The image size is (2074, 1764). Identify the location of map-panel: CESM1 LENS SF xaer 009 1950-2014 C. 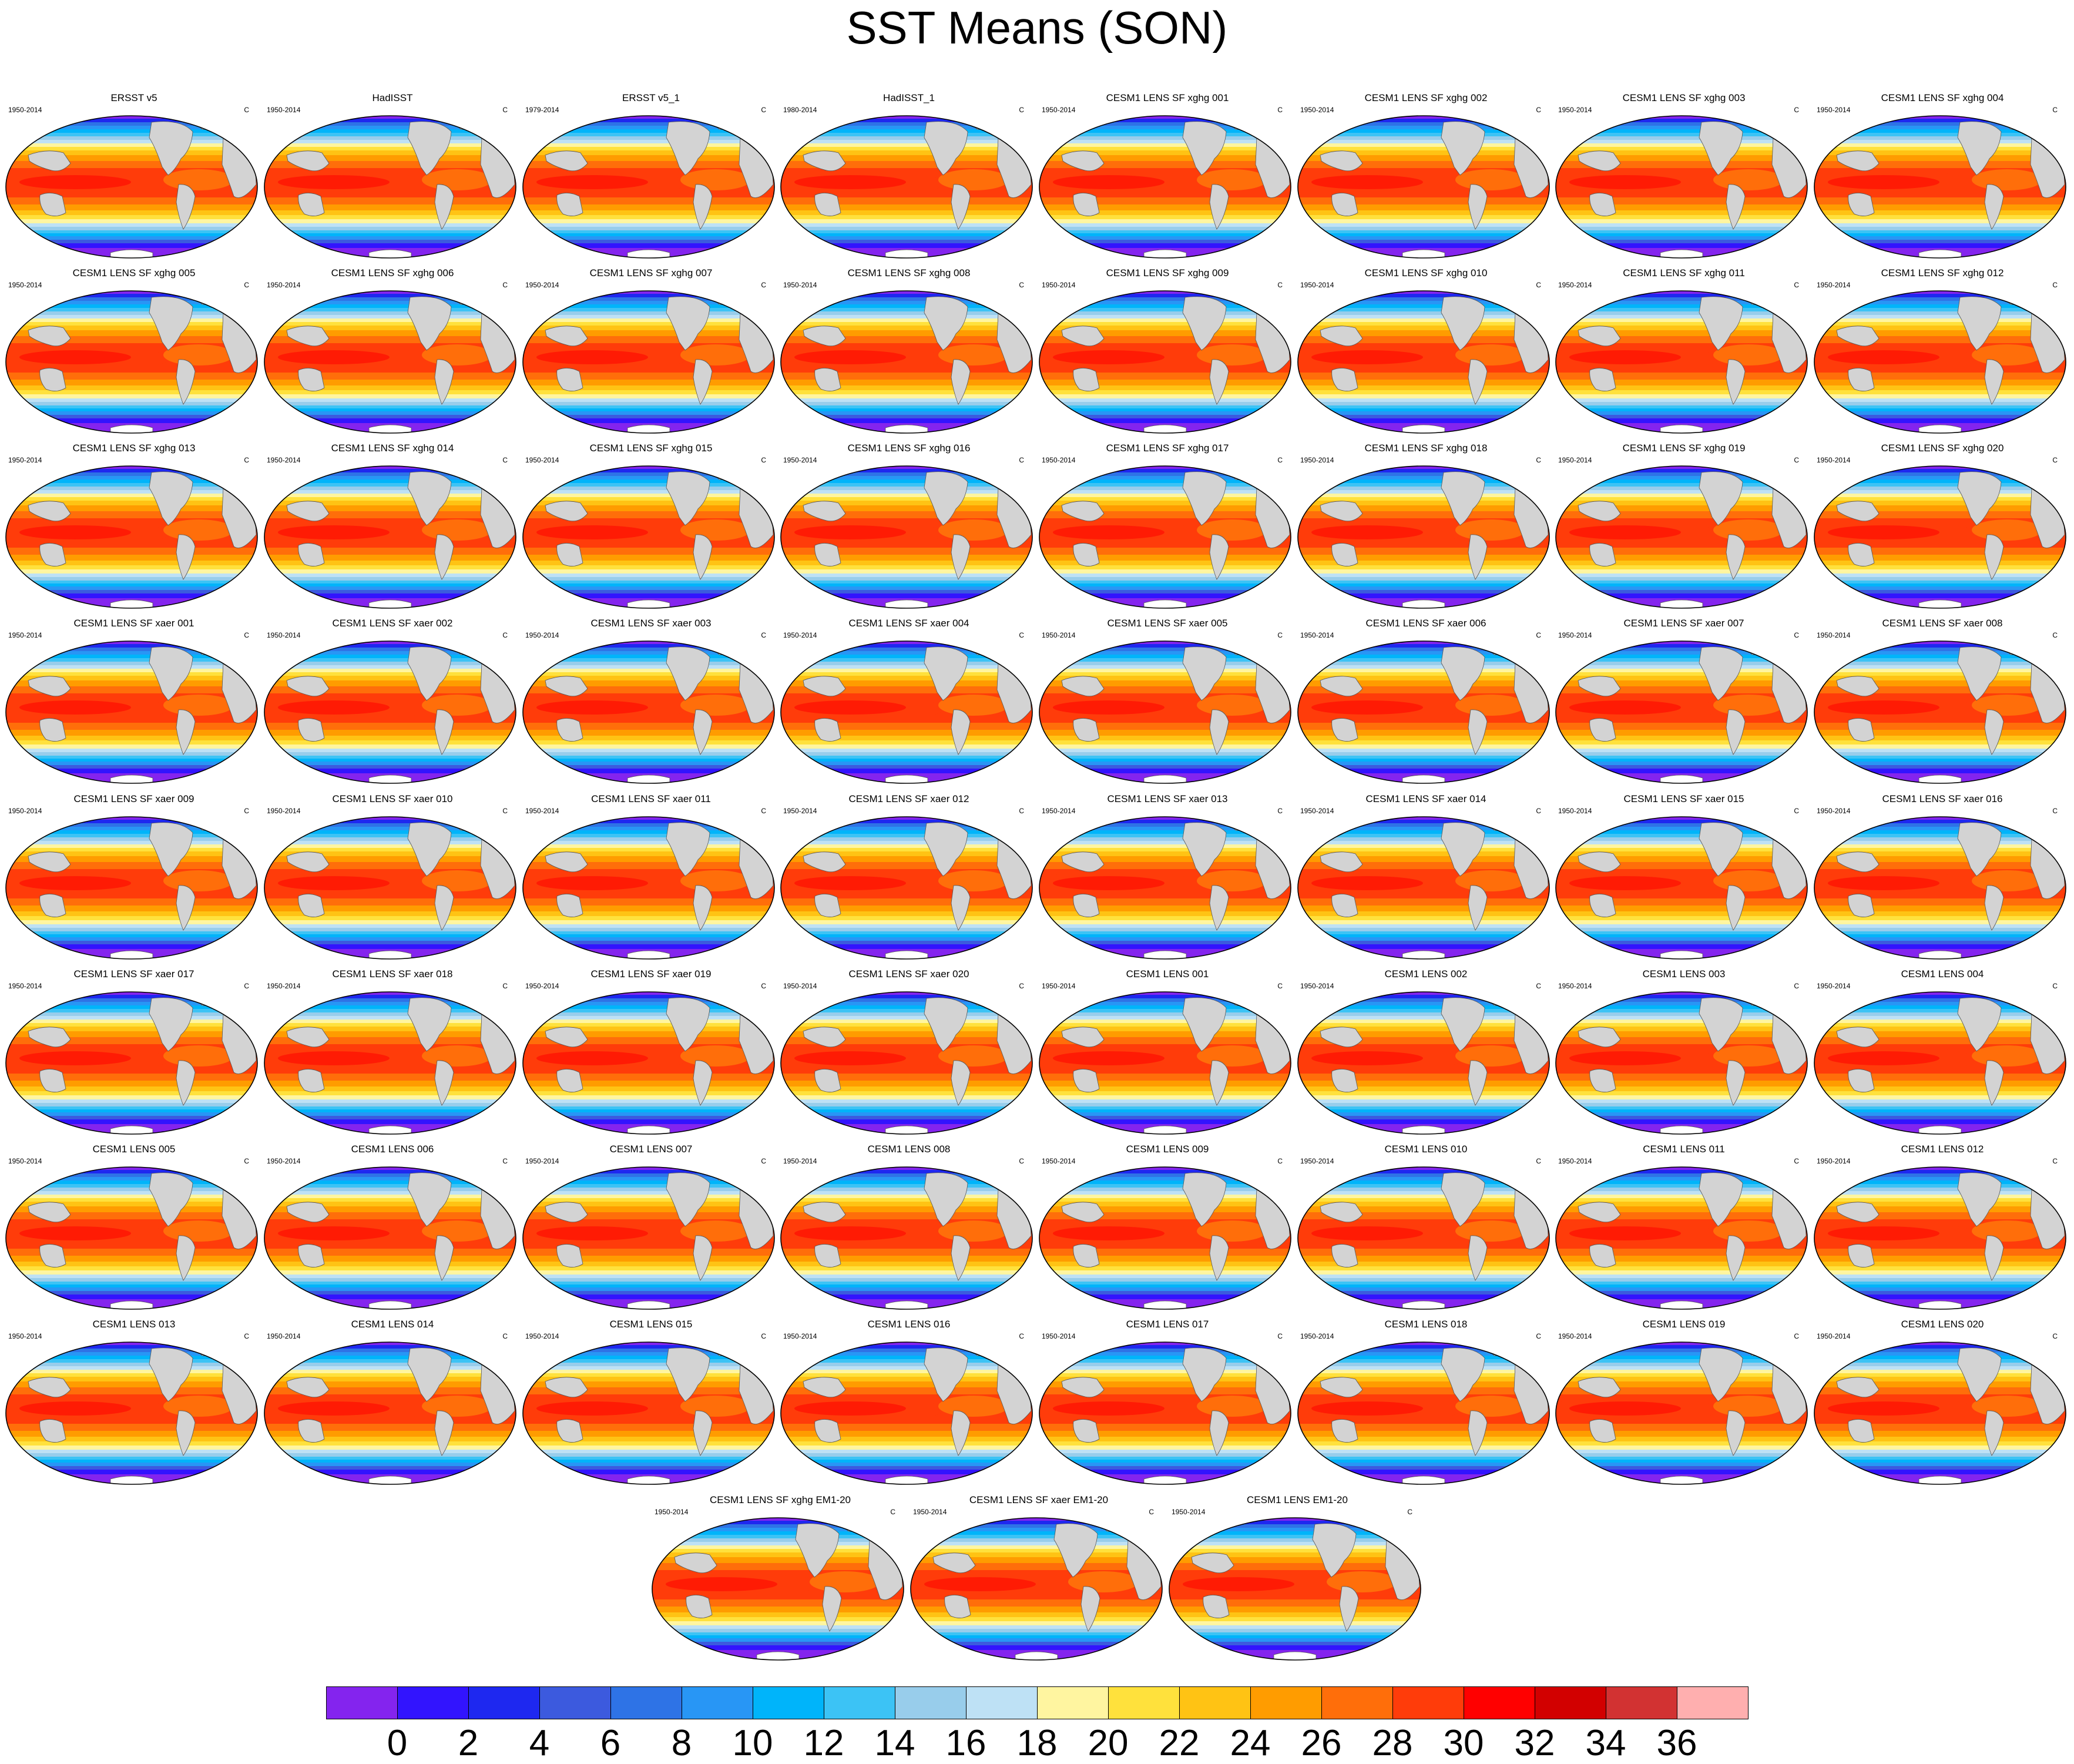
(134, 880).